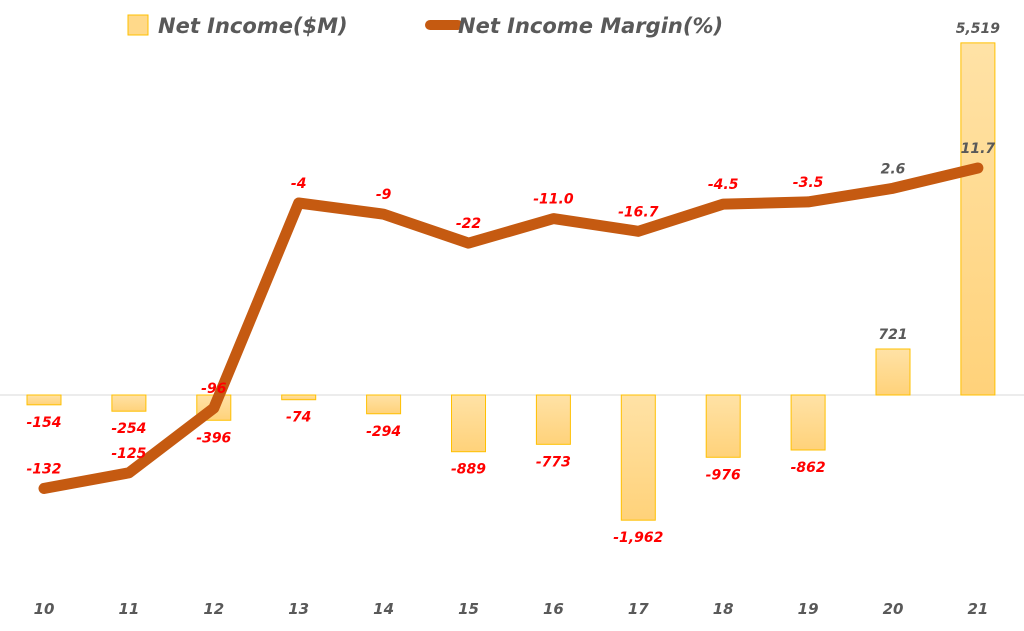 The height and width of the screenshot is (631, 1024). I want to click on x-tick-label: 19, so click(808, 609).